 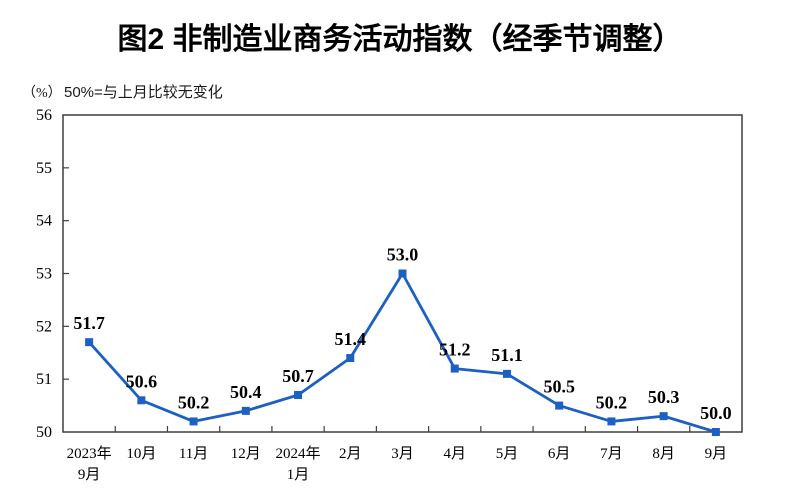 What do you see at coordinates (716, 413) in the screenshot?
I see `data-point-label: 50.0` at bounding box center [716, 413].